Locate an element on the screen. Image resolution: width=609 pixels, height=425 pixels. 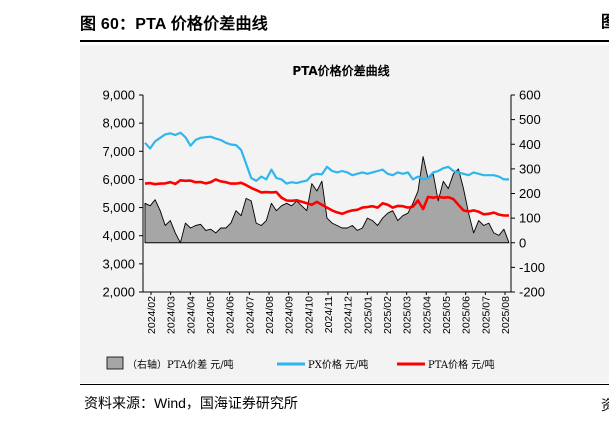
title-rule is located at coordinates (344, 41).